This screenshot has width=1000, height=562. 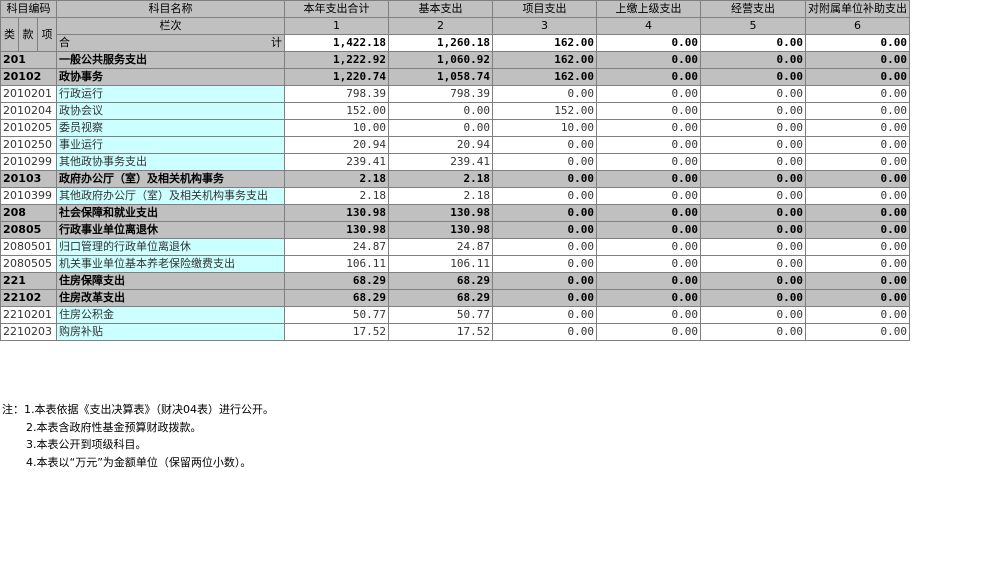 I want to click on row-code: 2080501, so click(x=29, y=247).